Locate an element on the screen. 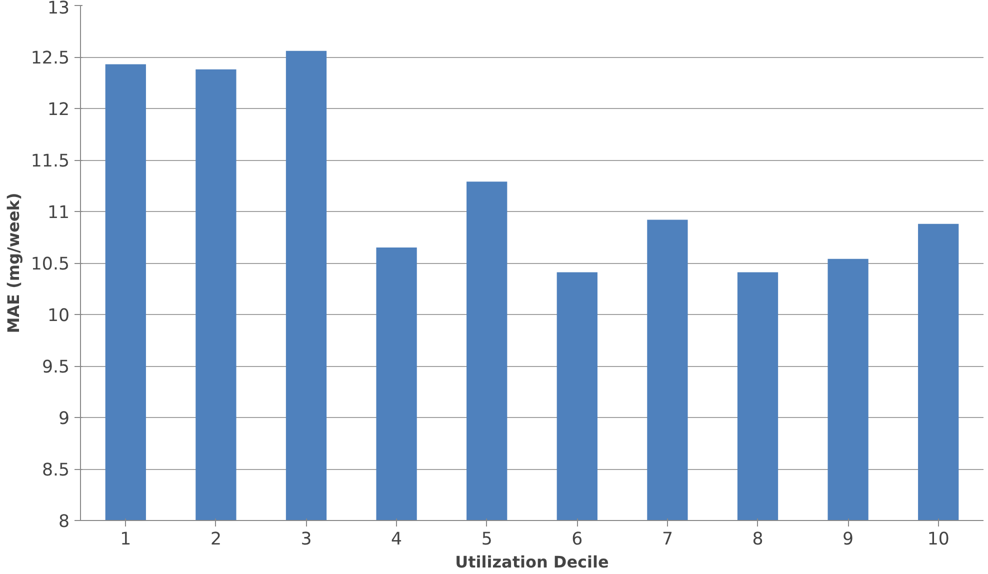 This screenshot has height=574, width=988. x-tick-label: 1 is located at coordinates (126, 540).